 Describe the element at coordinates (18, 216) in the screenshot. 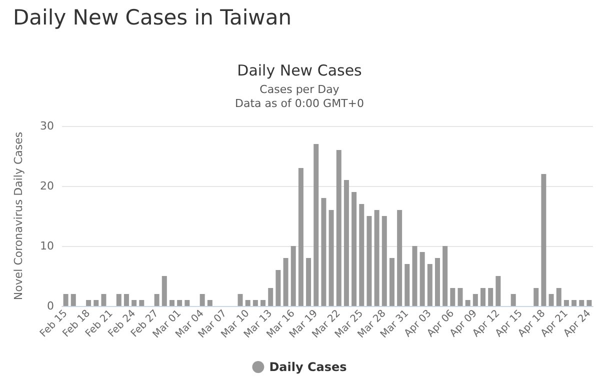

I see `y-axis-title: Novel Coronavirus Daily Cases` at that location.